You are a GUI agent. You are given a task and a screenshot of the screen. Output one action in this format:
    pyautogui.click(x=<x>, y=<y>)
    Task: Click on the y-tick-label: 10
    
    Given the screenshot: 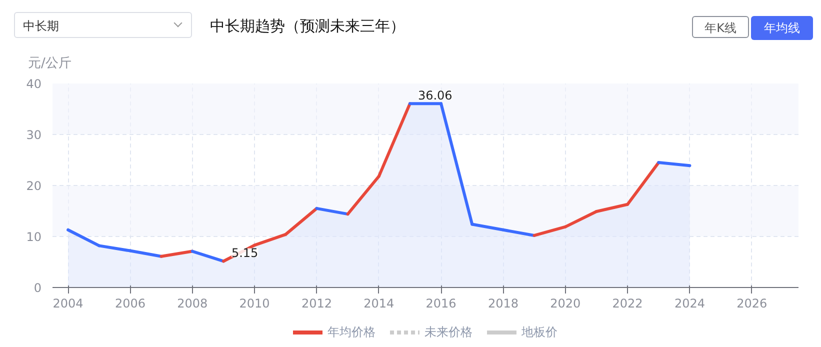 What is the action you would take?
    pyautogui.click(x=34, y=237)
    